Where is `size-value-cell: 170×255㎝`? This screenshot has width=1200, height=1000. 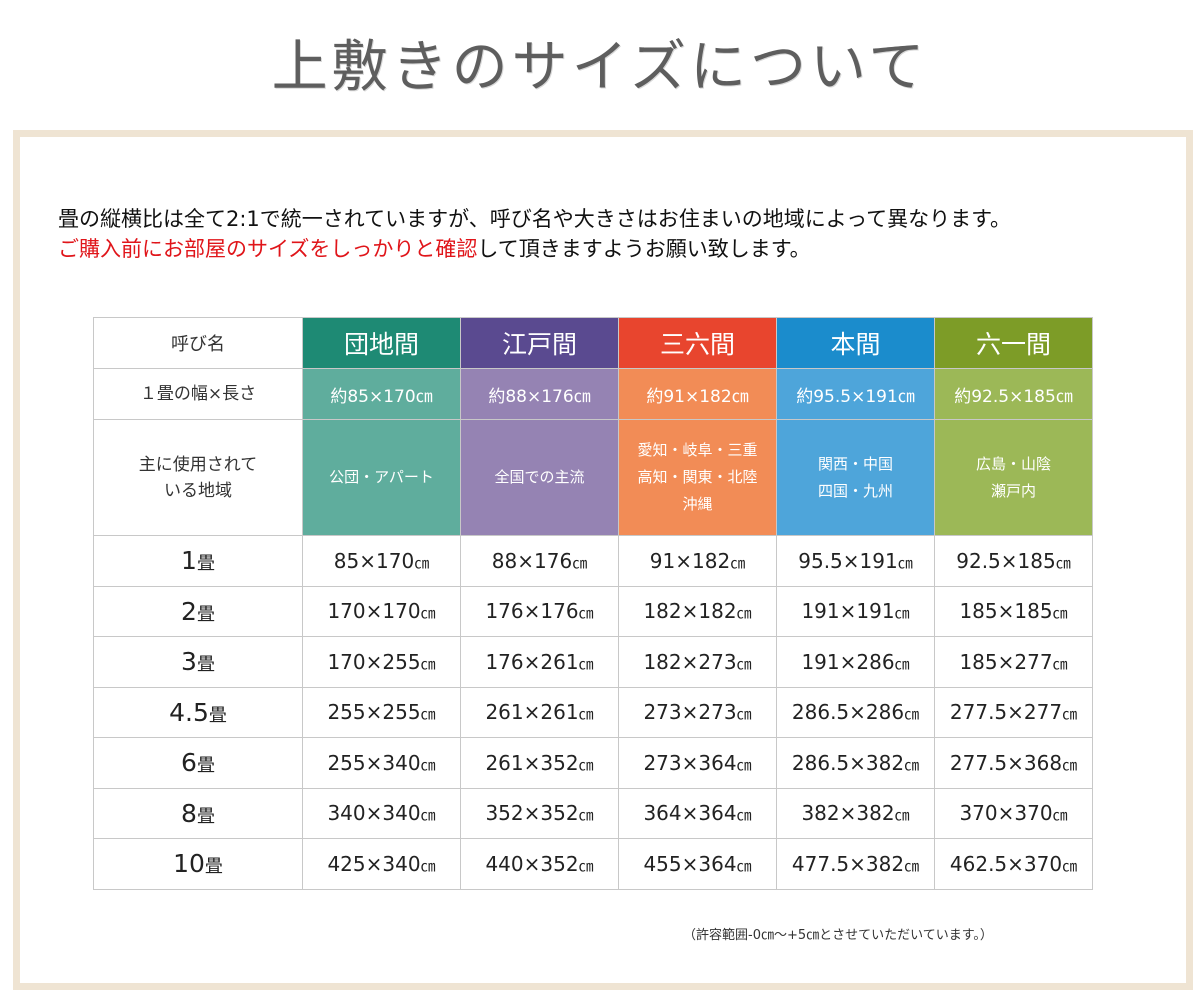 size-value-cell: 170×255㎝ is located at coordinates (381, 662).